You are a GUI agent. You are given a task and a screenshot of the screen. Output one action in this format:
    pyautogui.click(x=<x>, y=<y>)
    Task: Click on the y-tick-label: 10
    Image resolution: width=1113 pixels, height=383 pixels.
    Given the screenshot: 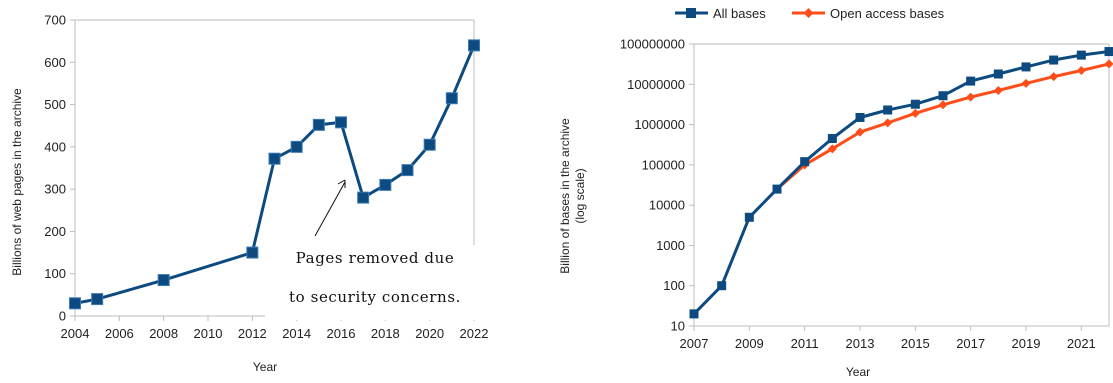 What is the action you would take?
    pyautogui.click(x=678, y=326)
    